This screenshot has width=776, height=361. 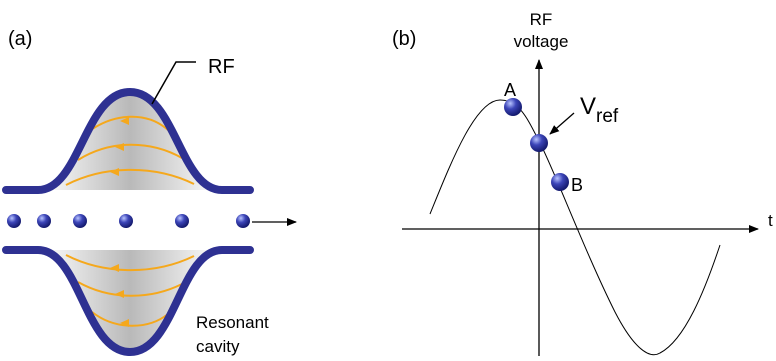 I want to click on particle-bunches, so click(x=128, y=221).